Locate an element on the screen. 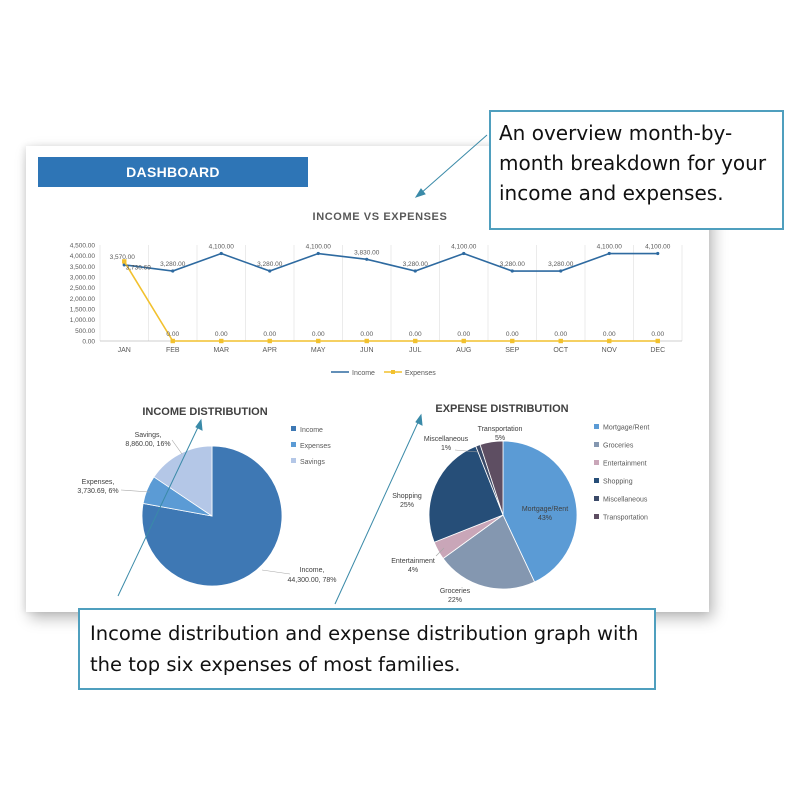 The height and width of the screenshot is (800, 800). income-legend-expenses: Expenses is located at coordinates (315, 446).